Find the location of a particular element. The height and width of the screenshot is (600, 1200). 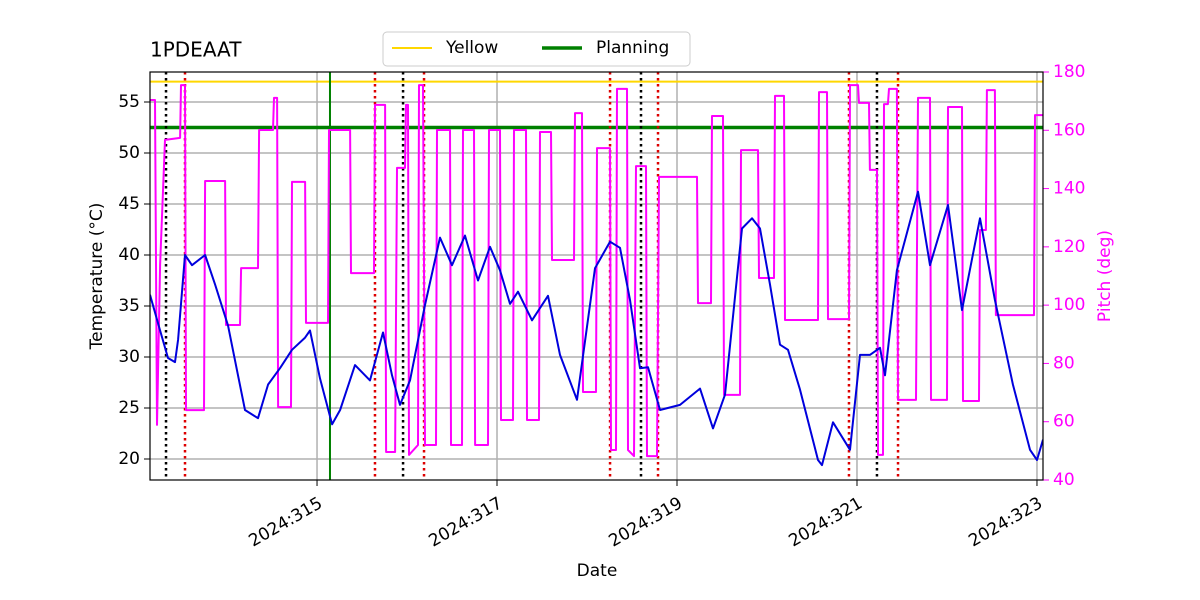

legend-label: Yellow is located at coordinates (471, 48).